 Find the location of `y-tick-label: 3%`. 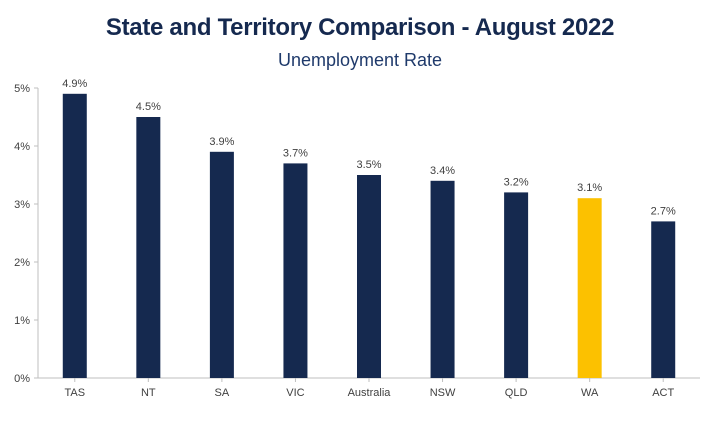

y-tick-label: 3% is located at coordinates (22, 205).